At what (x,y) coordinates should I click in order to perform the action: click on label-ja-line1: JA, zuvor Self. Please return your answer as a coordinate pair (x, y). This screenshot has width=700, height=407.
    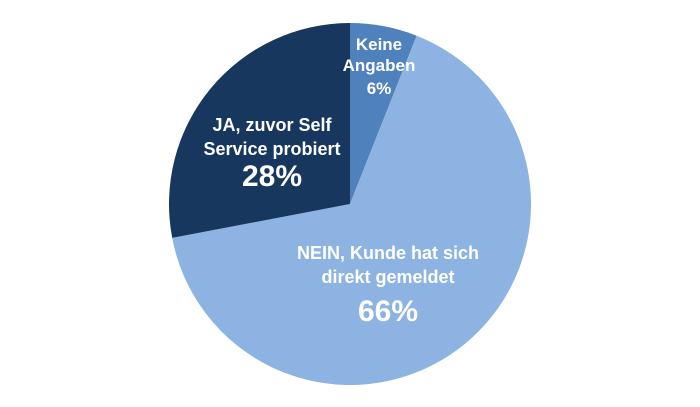
    Looking at the image, I should click on (272, 125).